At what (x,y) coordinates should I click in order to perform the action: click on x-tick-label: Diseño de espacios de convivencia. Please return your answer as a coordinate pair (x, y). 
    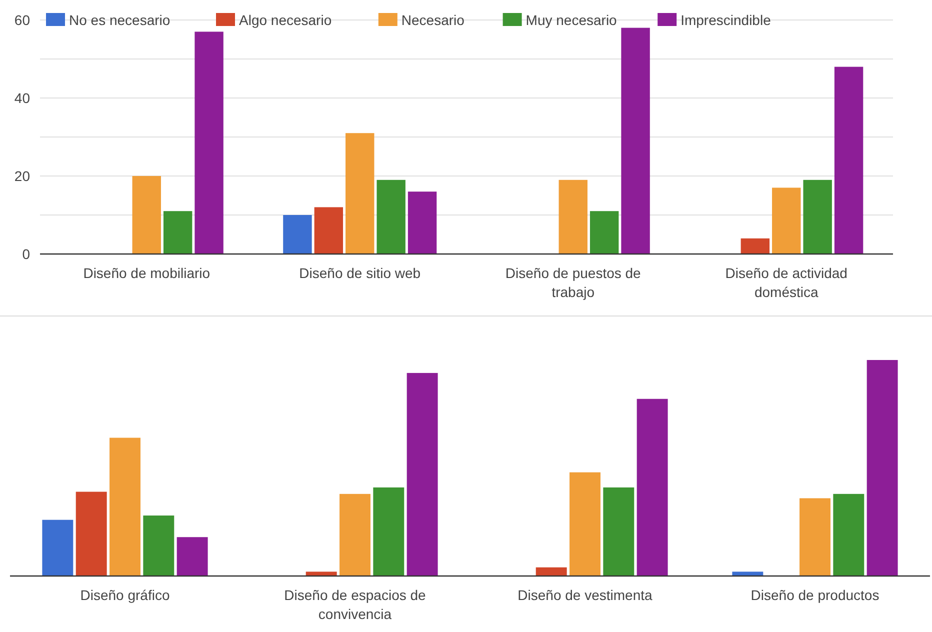
    Looking at the image, I should click on (355, 604).